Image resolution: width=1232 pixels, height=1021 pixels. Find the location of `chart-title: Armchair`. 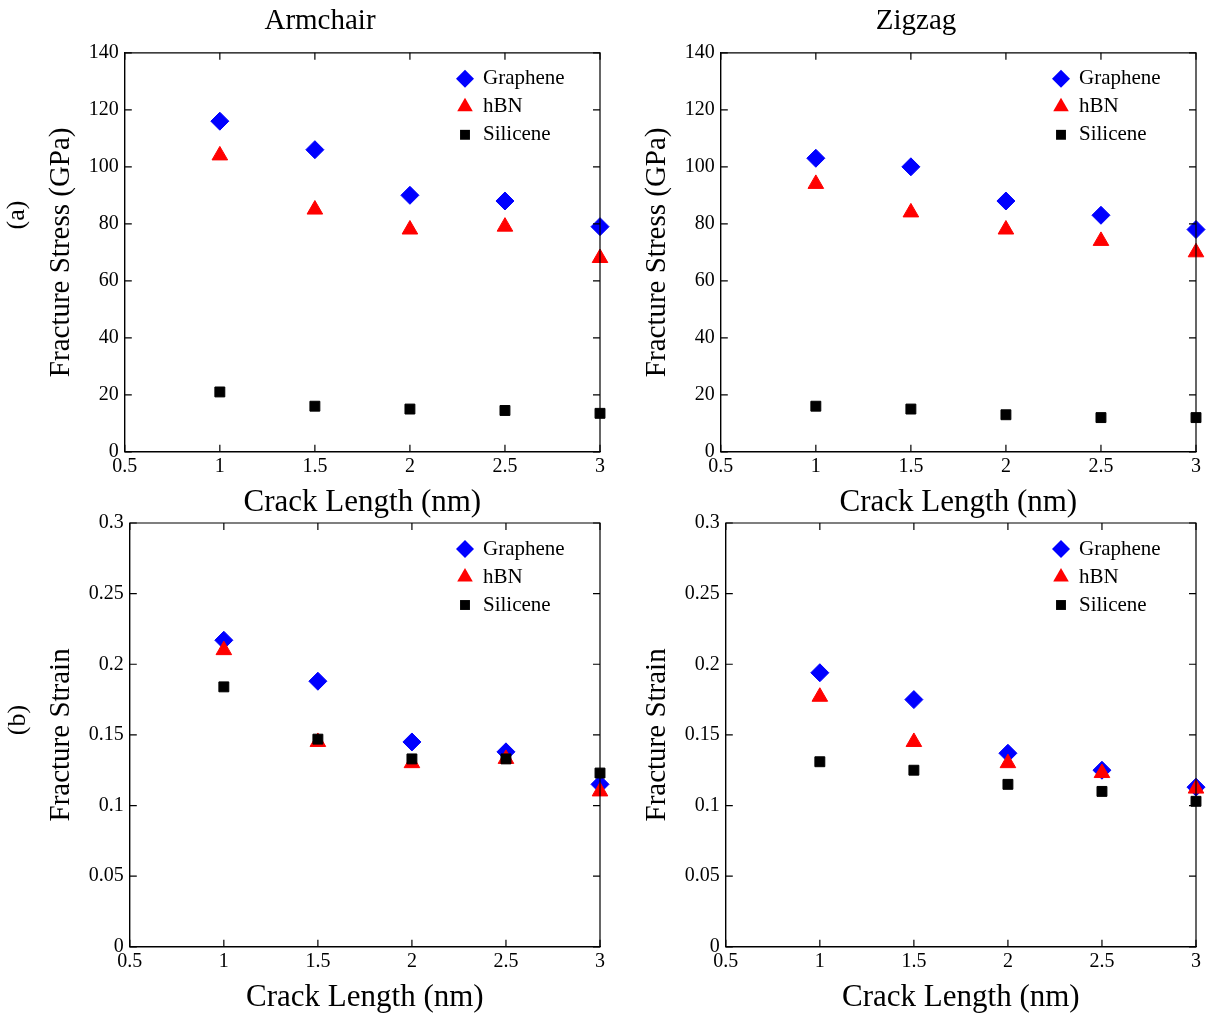

chart-title: Armchair is located at coordinates (320, 19).